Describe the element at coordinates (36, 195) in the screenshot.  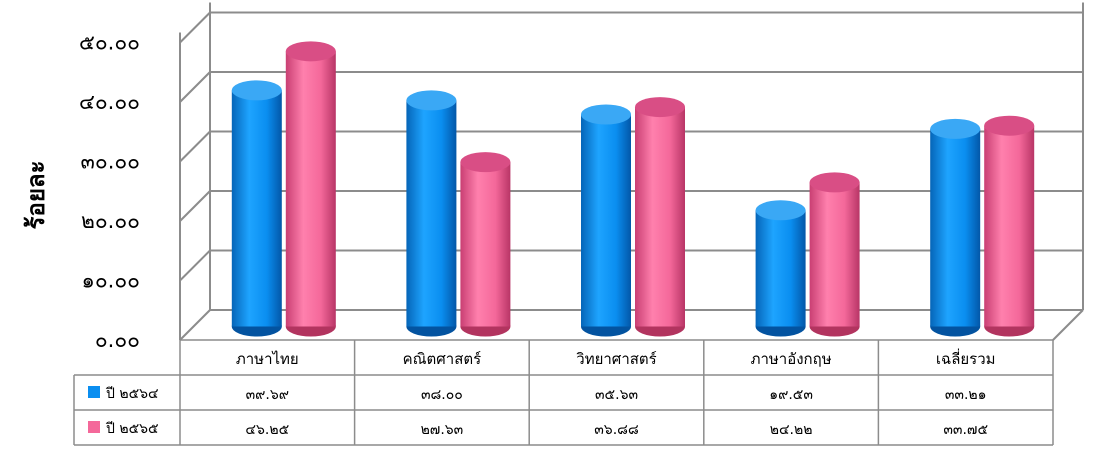
I see `y-axis-title: ร้อยละ` at that location.